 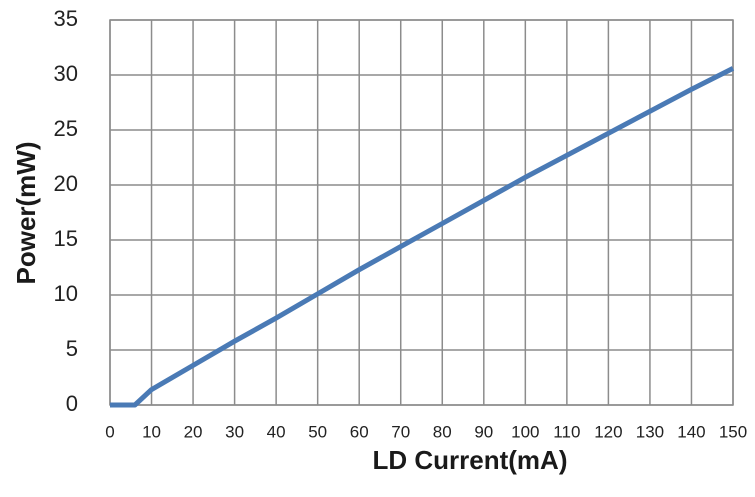 I want to click on y-tick-label: 0, so click(x=72, y=403).